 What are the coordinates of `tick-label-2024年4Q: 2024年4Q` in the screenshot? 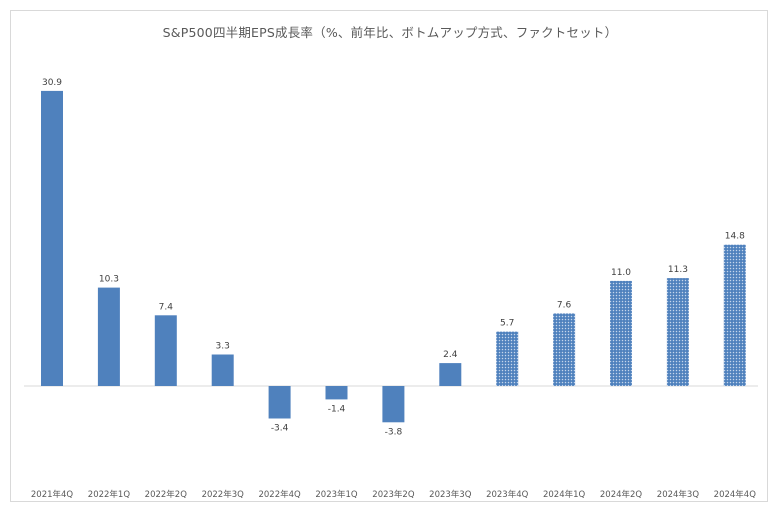 It's located at (735, 494).